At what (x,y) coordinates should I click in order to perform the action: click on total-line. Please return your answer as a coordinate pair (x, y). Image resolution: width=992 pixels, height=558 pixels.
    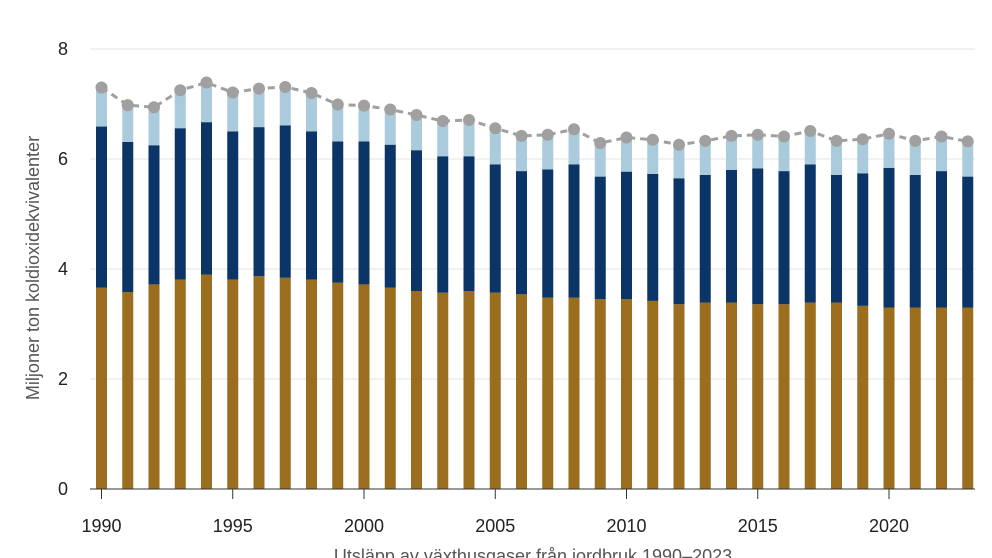
    Looking at the image, I should click on (534, 113).